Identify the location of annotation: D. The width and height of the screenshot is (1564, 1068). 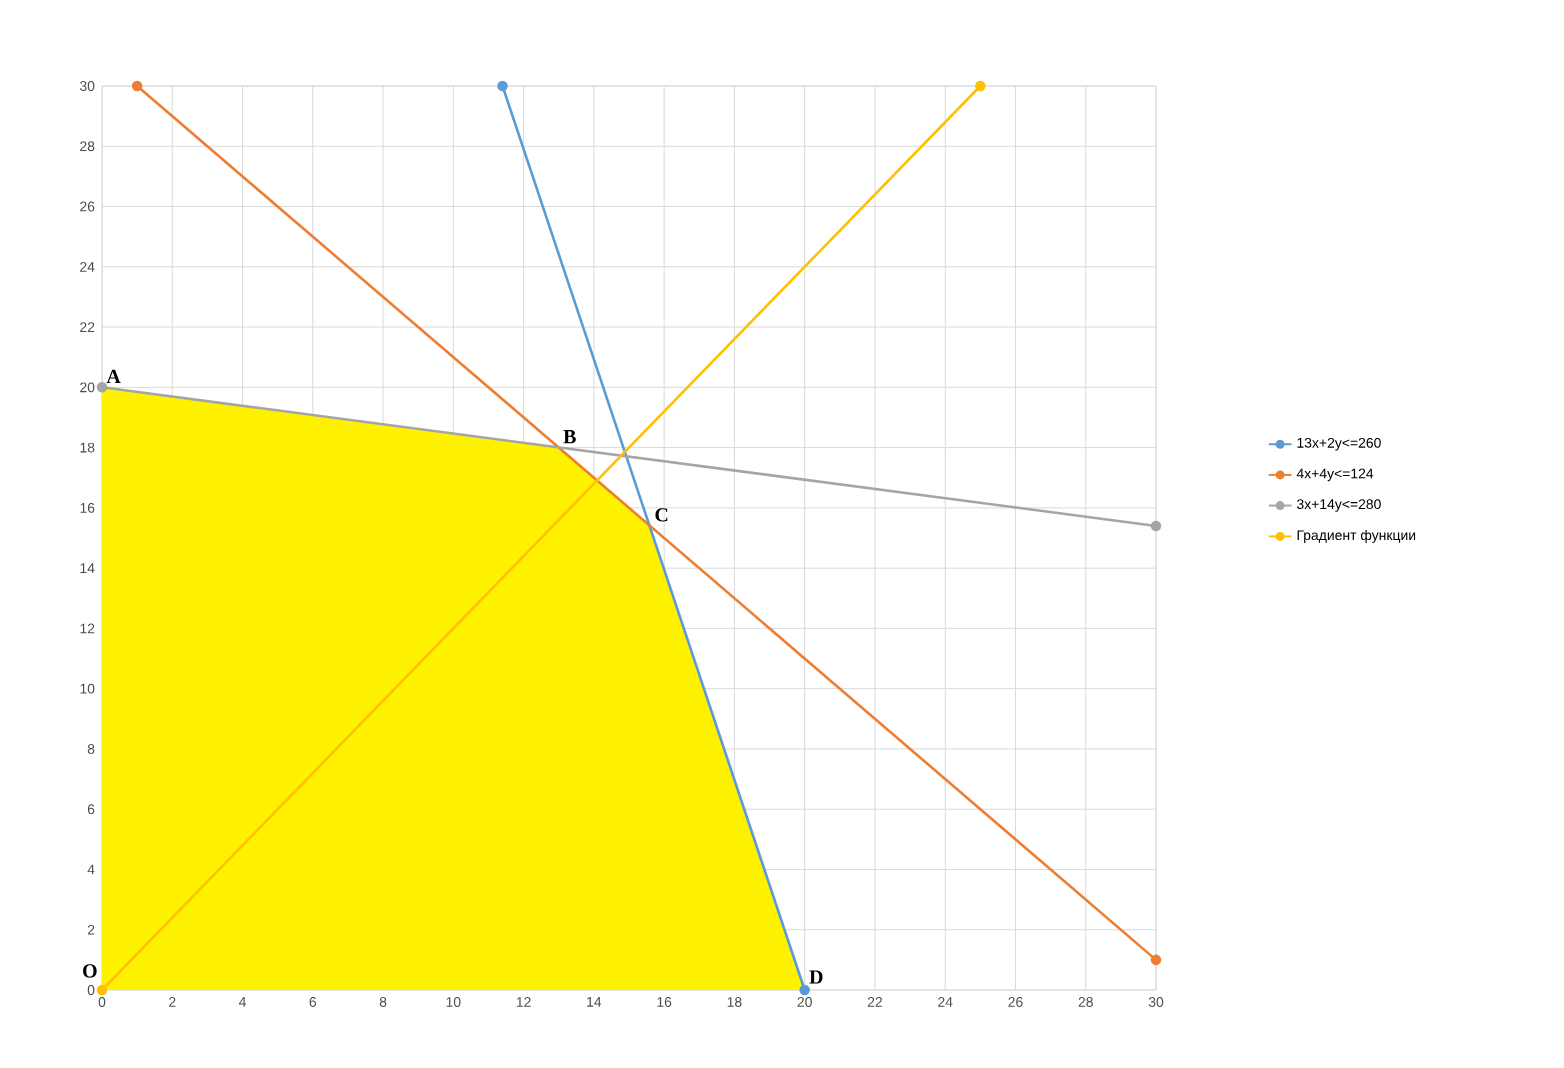
(816, 977).